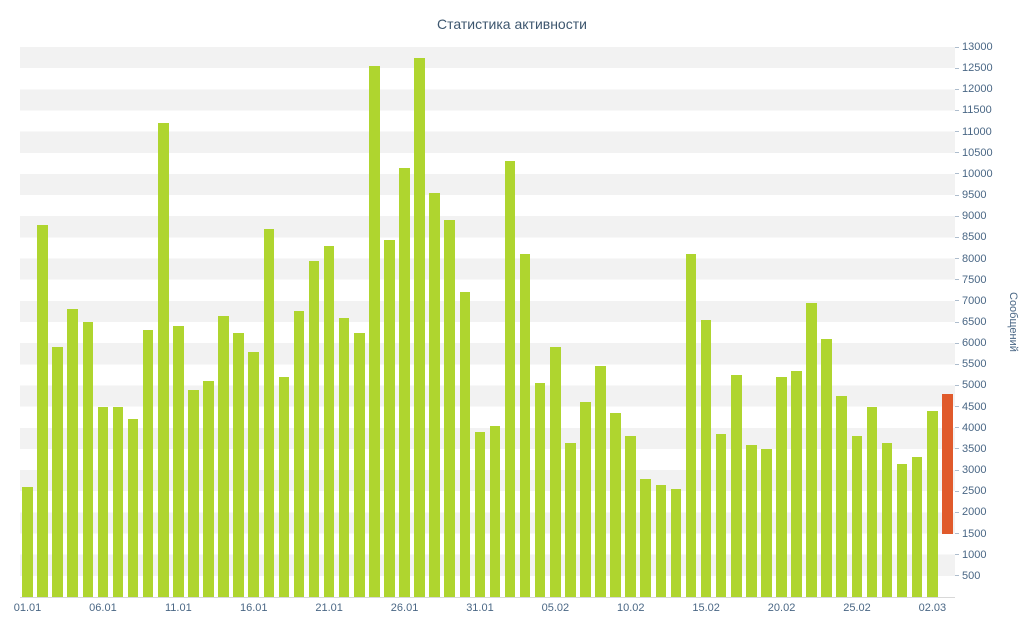  Describe the element at coordinates (615, 504) in the screenshot. I see `bar-09.02` at that location.